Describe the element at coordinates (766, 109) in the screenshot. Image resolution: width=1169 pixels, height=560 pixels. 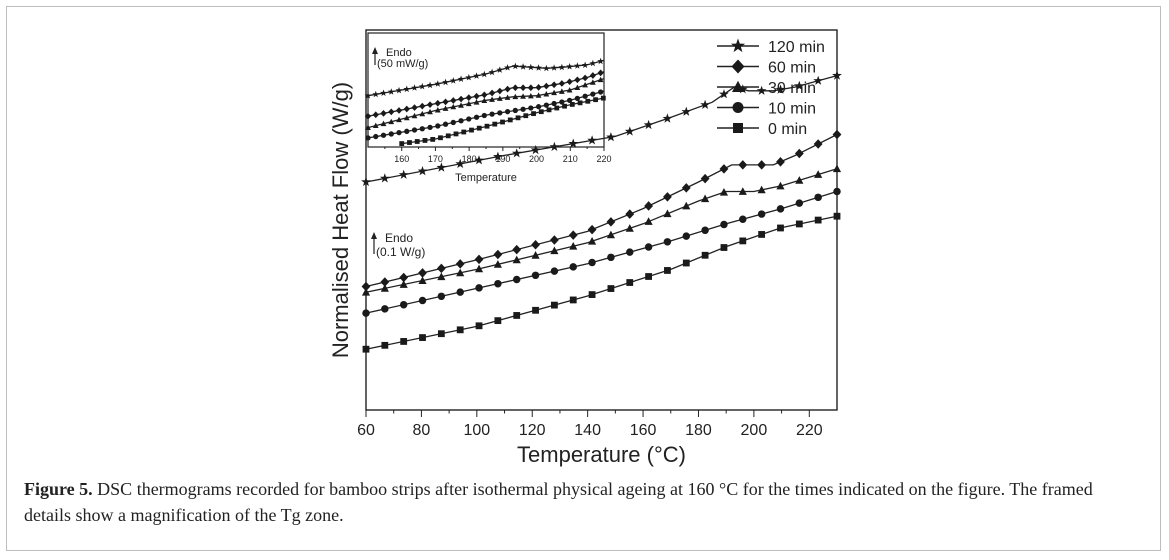
I see `legend-item: 10 min` at that location.